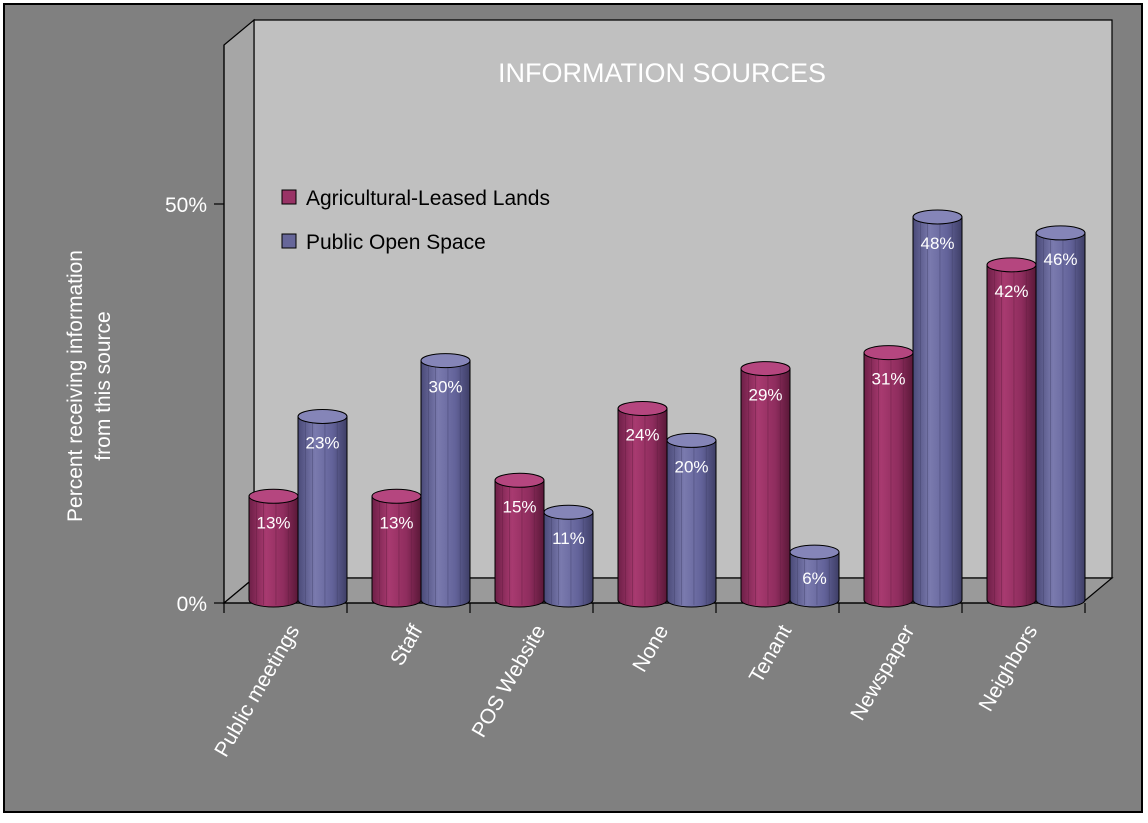 The width and height of the screenshot is (1148, 823). I want to click on data-label-agricultural-leased-lands-newspaper: 31%, so click(888, 379).